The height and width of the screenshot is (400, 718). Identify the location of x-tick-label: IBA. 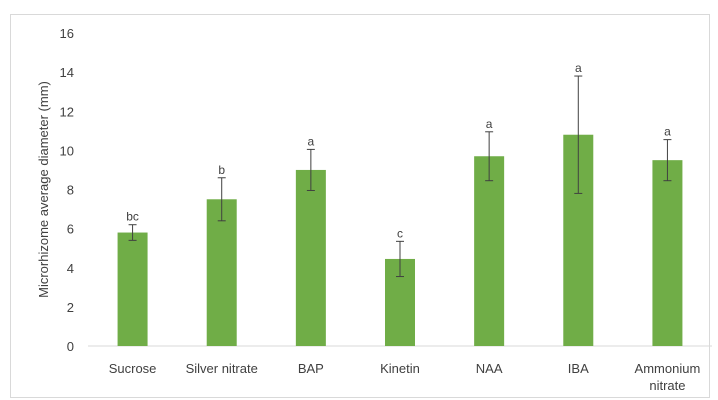
(578, 368).